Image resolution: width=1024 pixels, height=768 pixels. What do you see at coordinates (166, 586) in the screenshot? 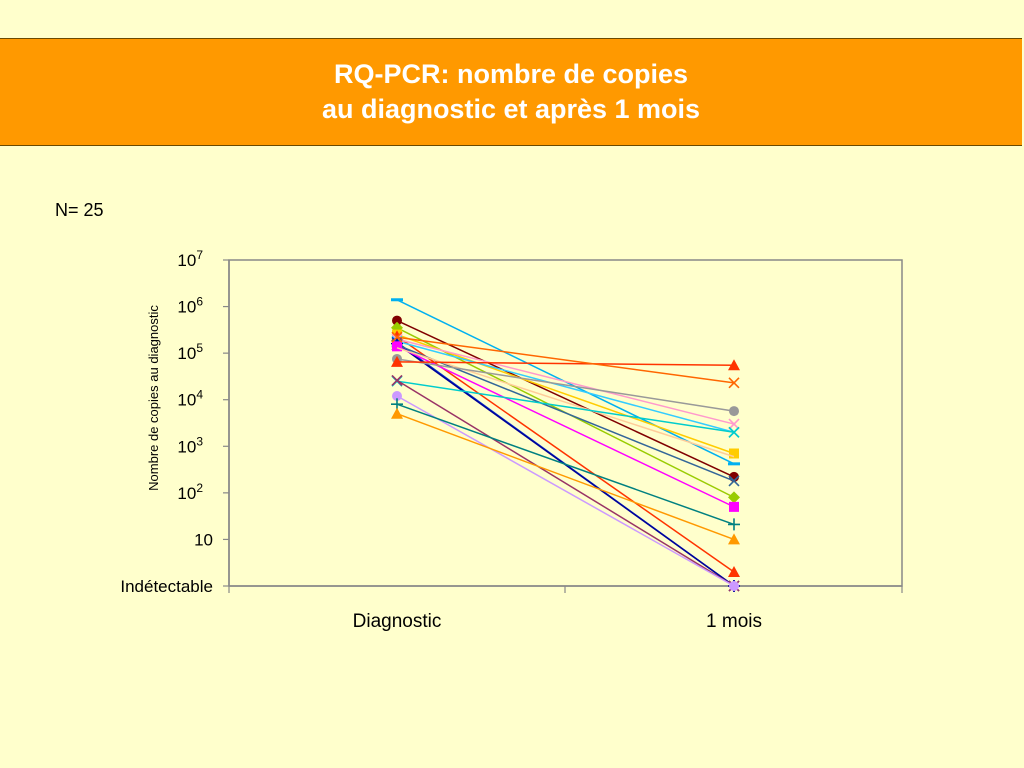
I see `y-tick-label: Indétectable` at bounding box center [166, 586].